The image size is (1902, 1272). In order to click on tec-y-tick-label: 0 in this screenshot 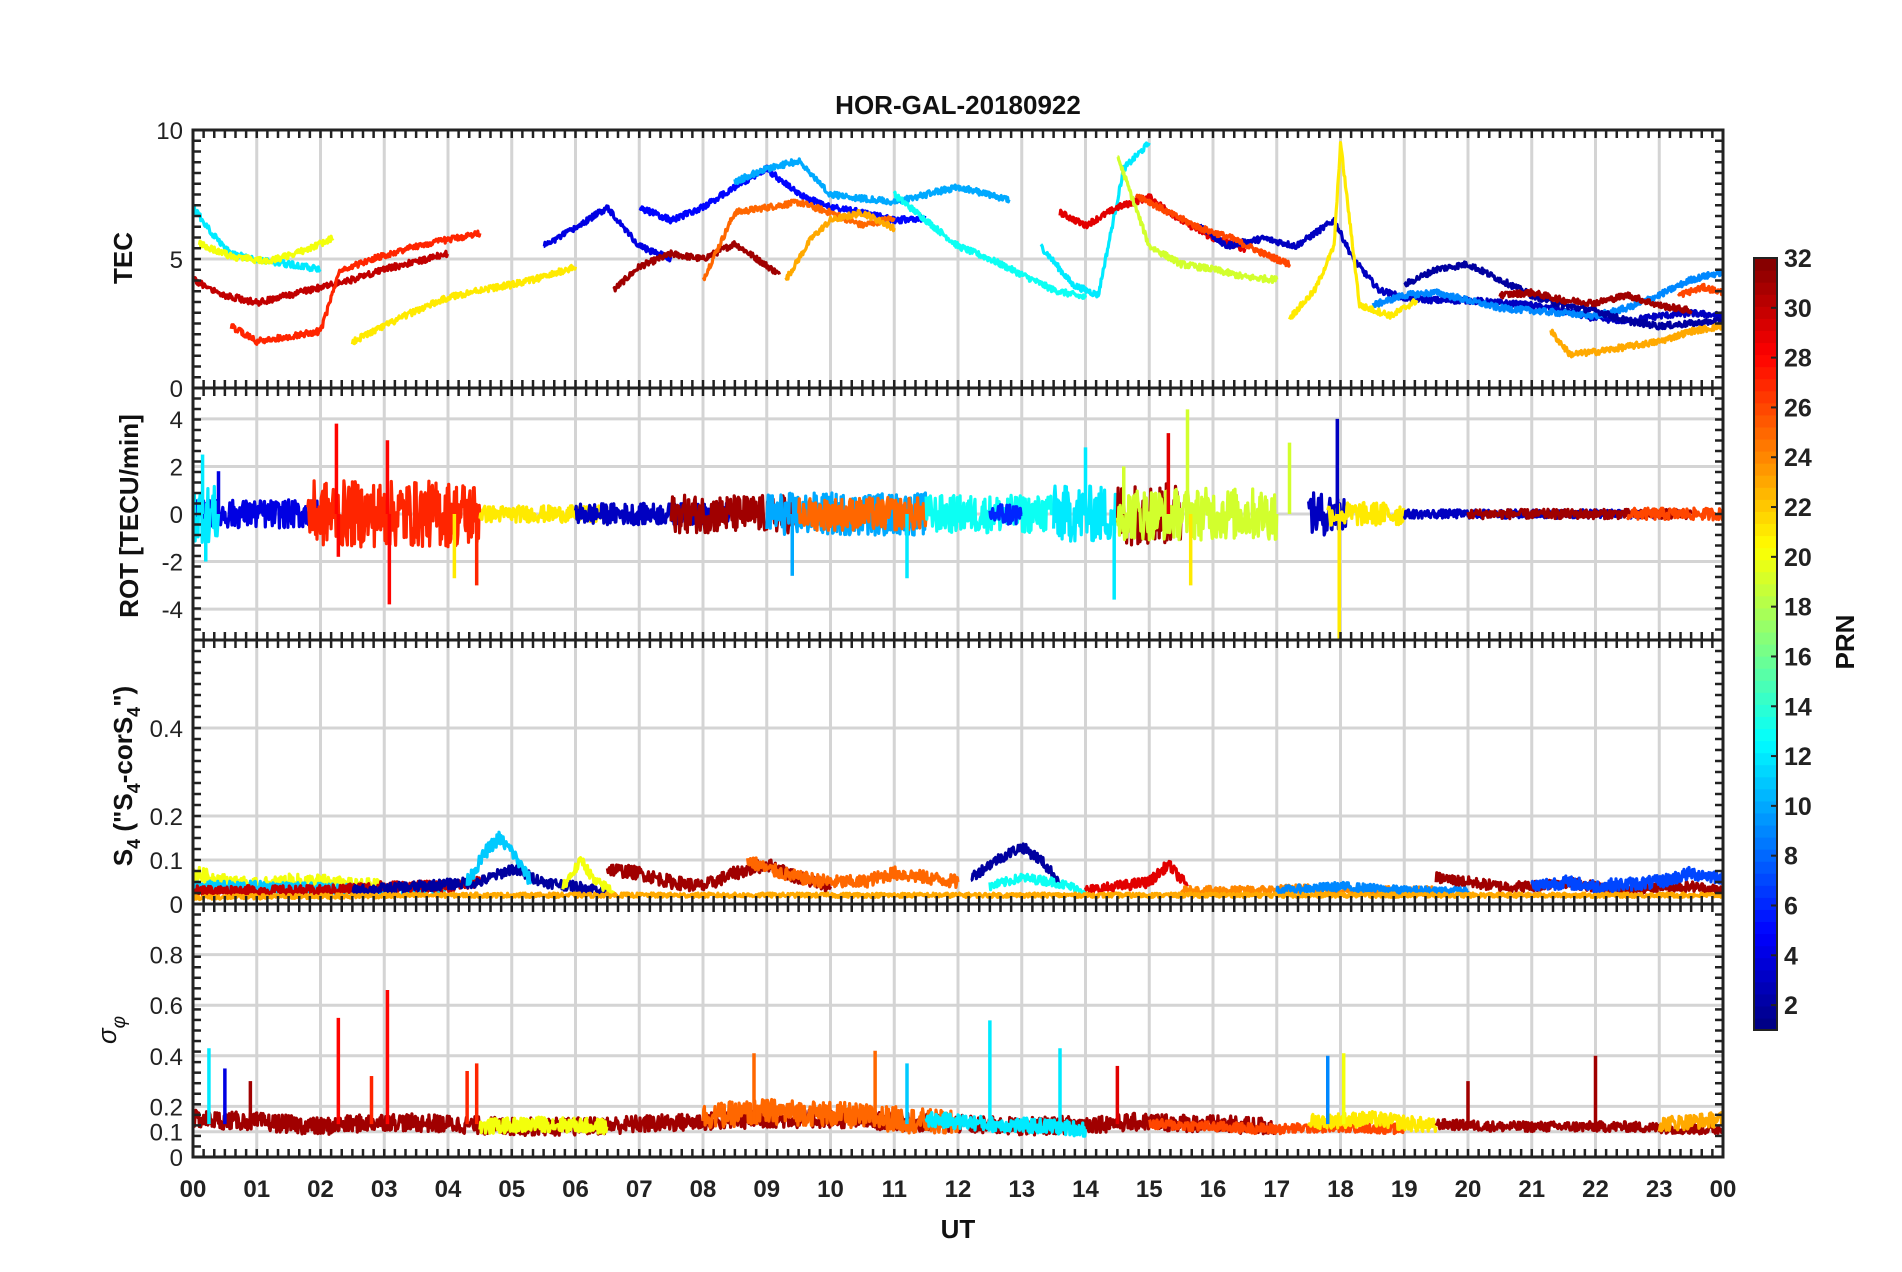, I will do `click(176, 389)`.